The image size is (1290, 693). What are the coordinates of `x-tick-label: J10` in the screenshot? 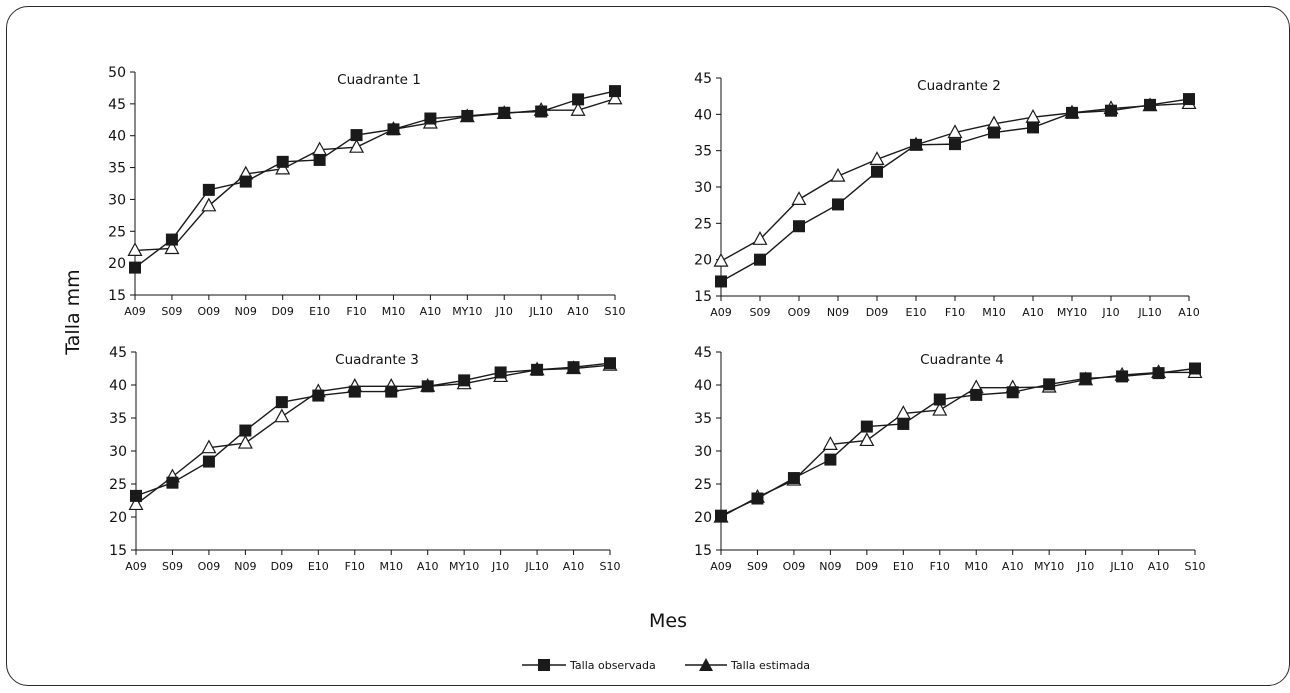 It's located at (1085, 566).